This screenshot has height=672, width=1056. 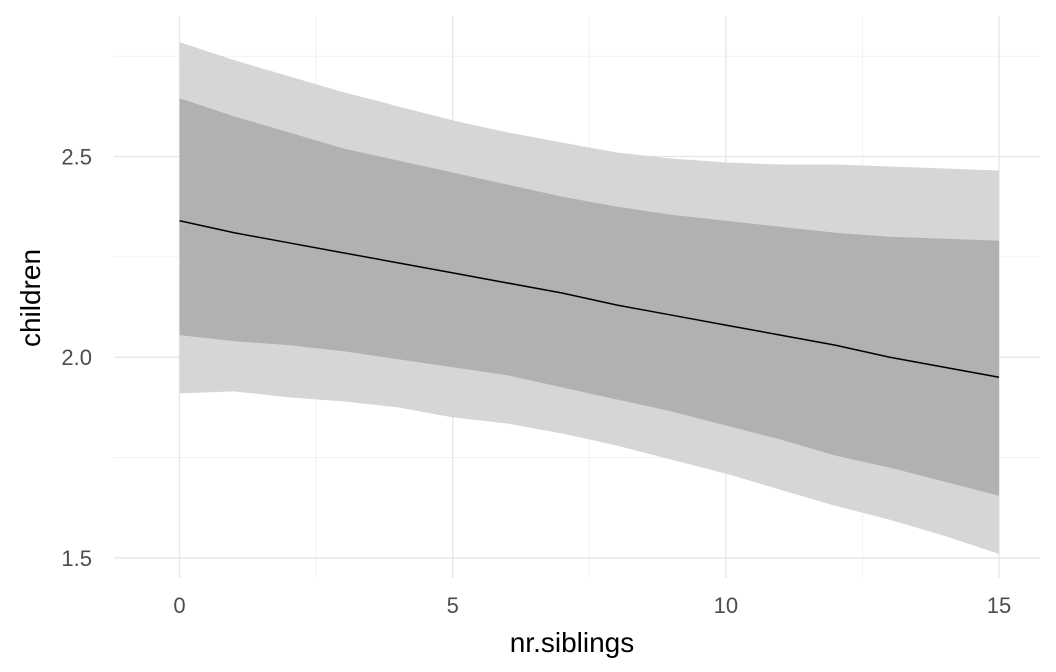 I want to click on y-tick-label: 2.5, so click(x=76, y=157).